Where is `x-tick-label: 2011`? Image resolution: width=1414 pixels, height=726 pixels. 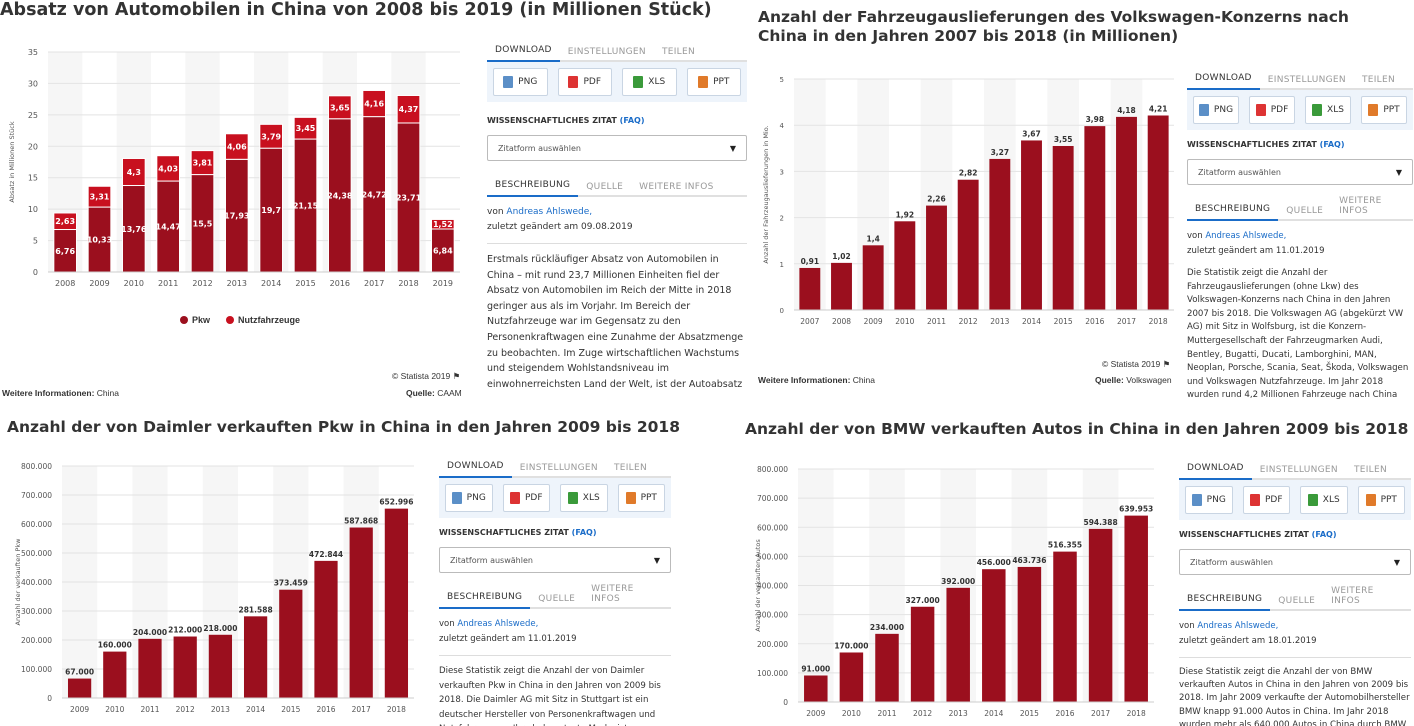
x-tick-label: 2011 is located at coordinates (886, 713).